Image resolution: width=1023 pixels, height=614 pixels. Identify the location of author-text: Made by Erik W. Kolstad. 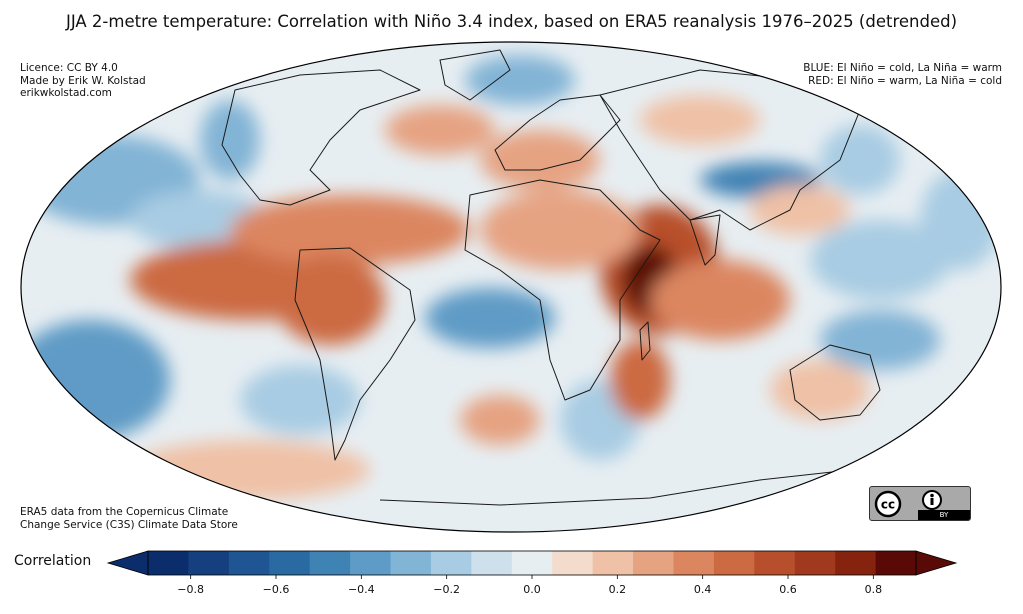
(83, 80).